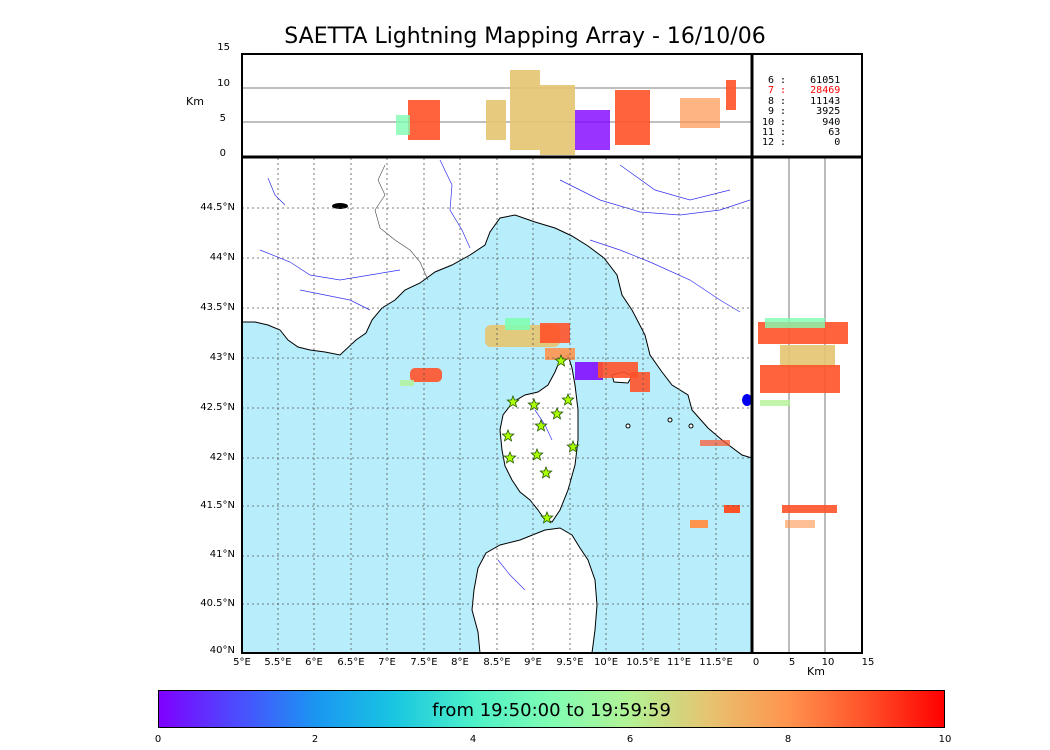  Describe the element at coordinates (801, 91) in the screenshot. I see `station-count-row: 7 : 28469` at that location.